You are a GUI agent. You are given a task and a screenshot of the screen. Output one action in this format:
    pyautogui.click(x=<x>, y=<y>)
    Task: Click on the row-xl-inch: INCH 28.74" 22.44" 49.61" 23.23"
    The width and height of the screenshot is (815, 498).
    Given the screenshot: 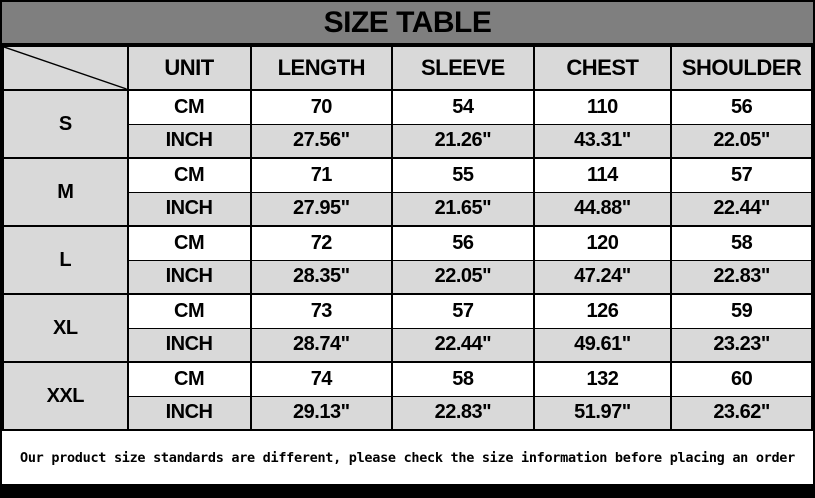 What is the action you would take?
    pyautogui.click(x=408, y=345)
    